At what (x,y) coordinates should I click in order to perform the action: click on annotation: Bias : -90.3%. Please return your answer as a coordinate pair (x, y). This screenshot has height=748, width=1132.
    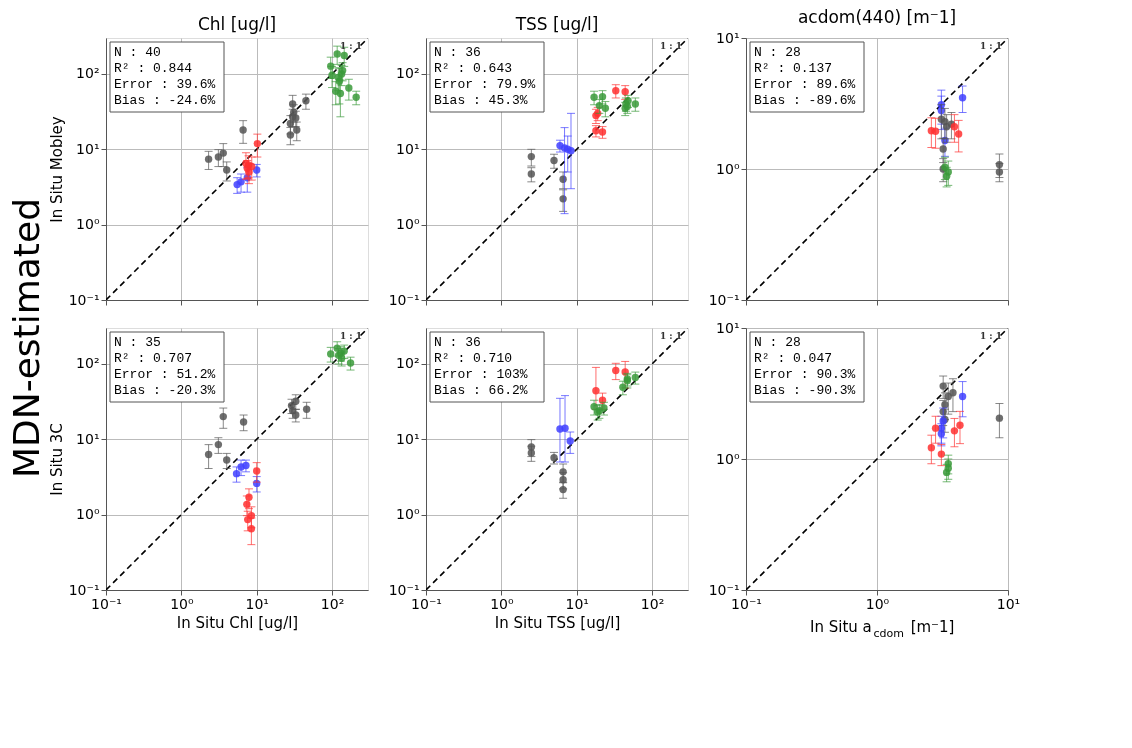
    Looking at the image, I should click on (805, 390).